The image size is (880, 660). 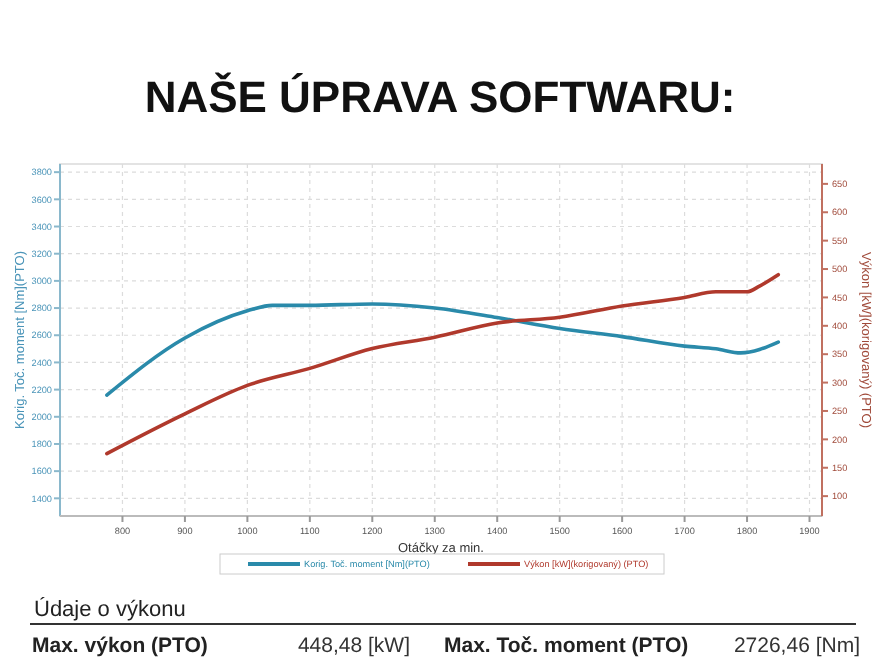 What do you see at coordinates (797, 646) in the screenshot?
I see `text: 2726,46 [Nm]` at bounding box center [797, 646].